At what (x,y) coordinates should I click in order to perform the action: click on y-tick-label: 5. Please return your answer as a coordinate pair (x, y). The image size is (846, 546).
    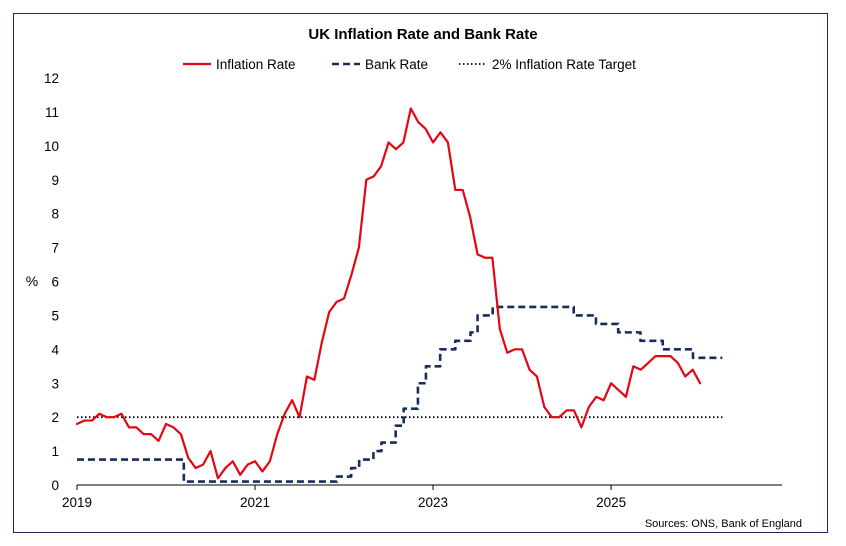
    Looking at the image, I should click on (55, 315).